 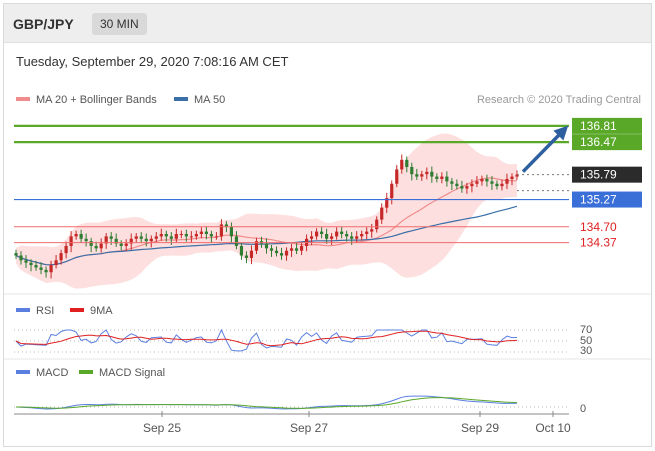 I want to click on macd-plot, so click(x=291, y=402).